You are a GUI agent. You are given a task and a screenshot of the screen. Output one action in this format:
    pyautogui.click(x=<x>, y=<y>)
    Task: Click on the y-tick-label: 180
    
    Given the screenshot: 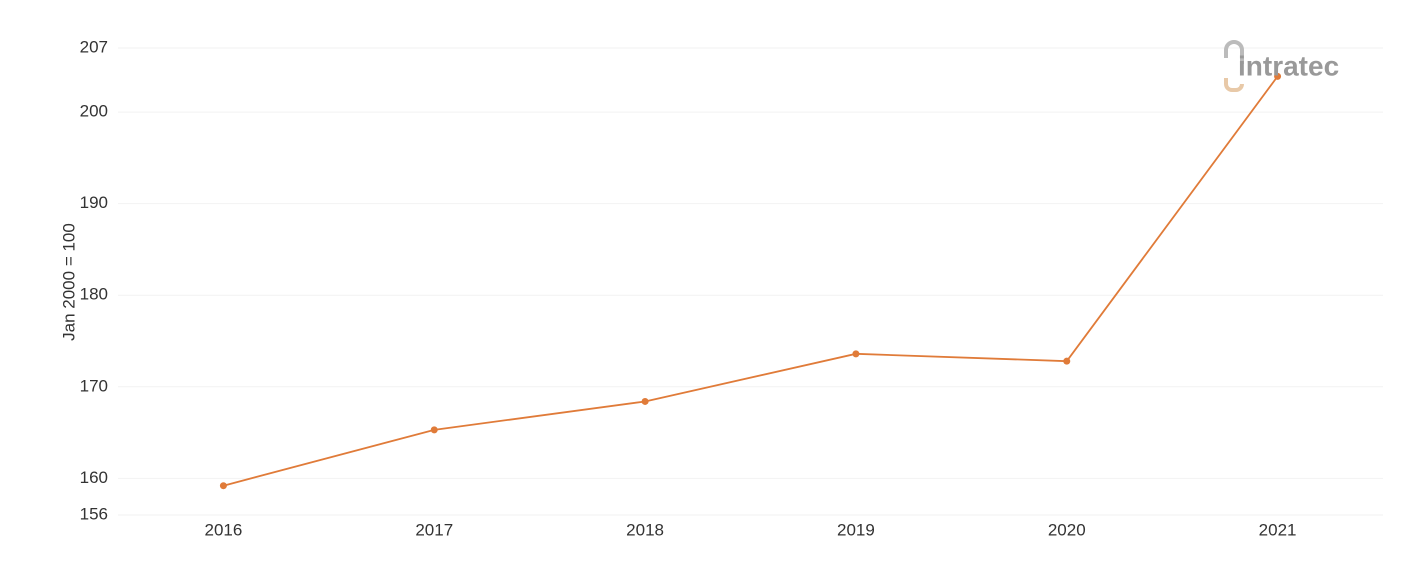 What is the action you would take?
    pyautogui.click(x=94, y=294)
    